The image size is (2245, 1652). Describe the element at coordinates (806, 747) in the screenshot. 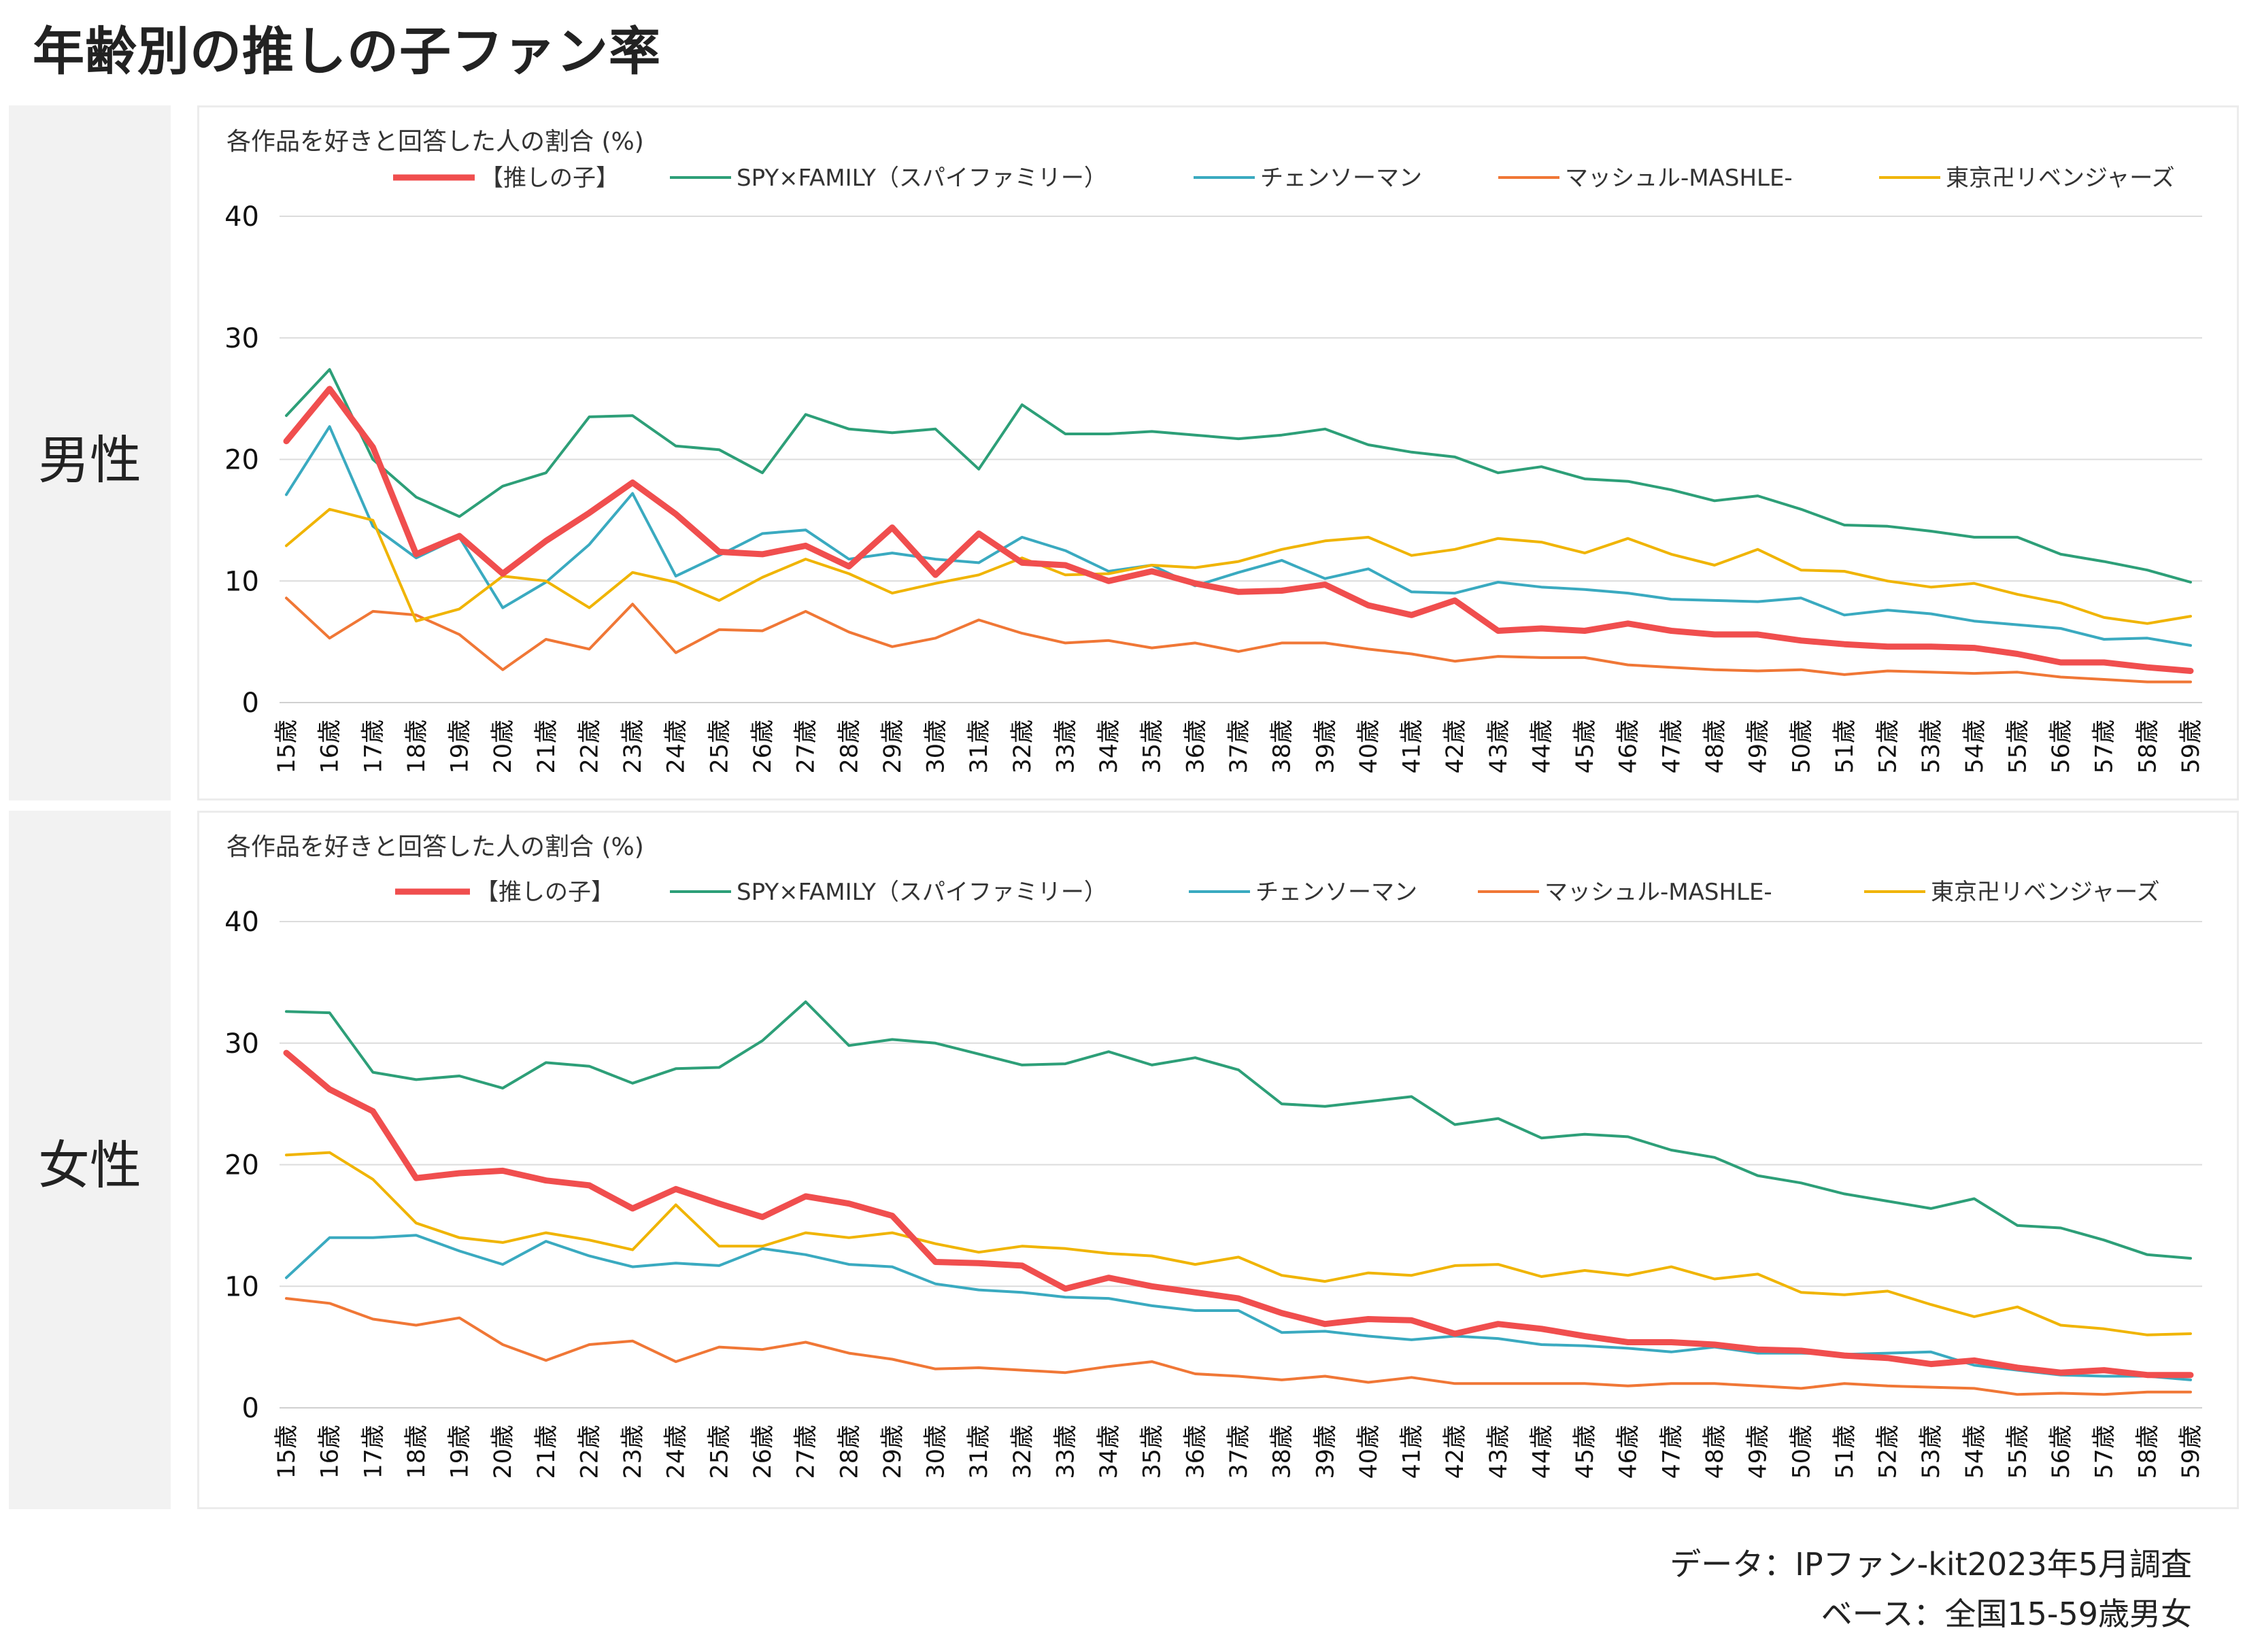

I see `x-tick-label: 27歳` at that location.